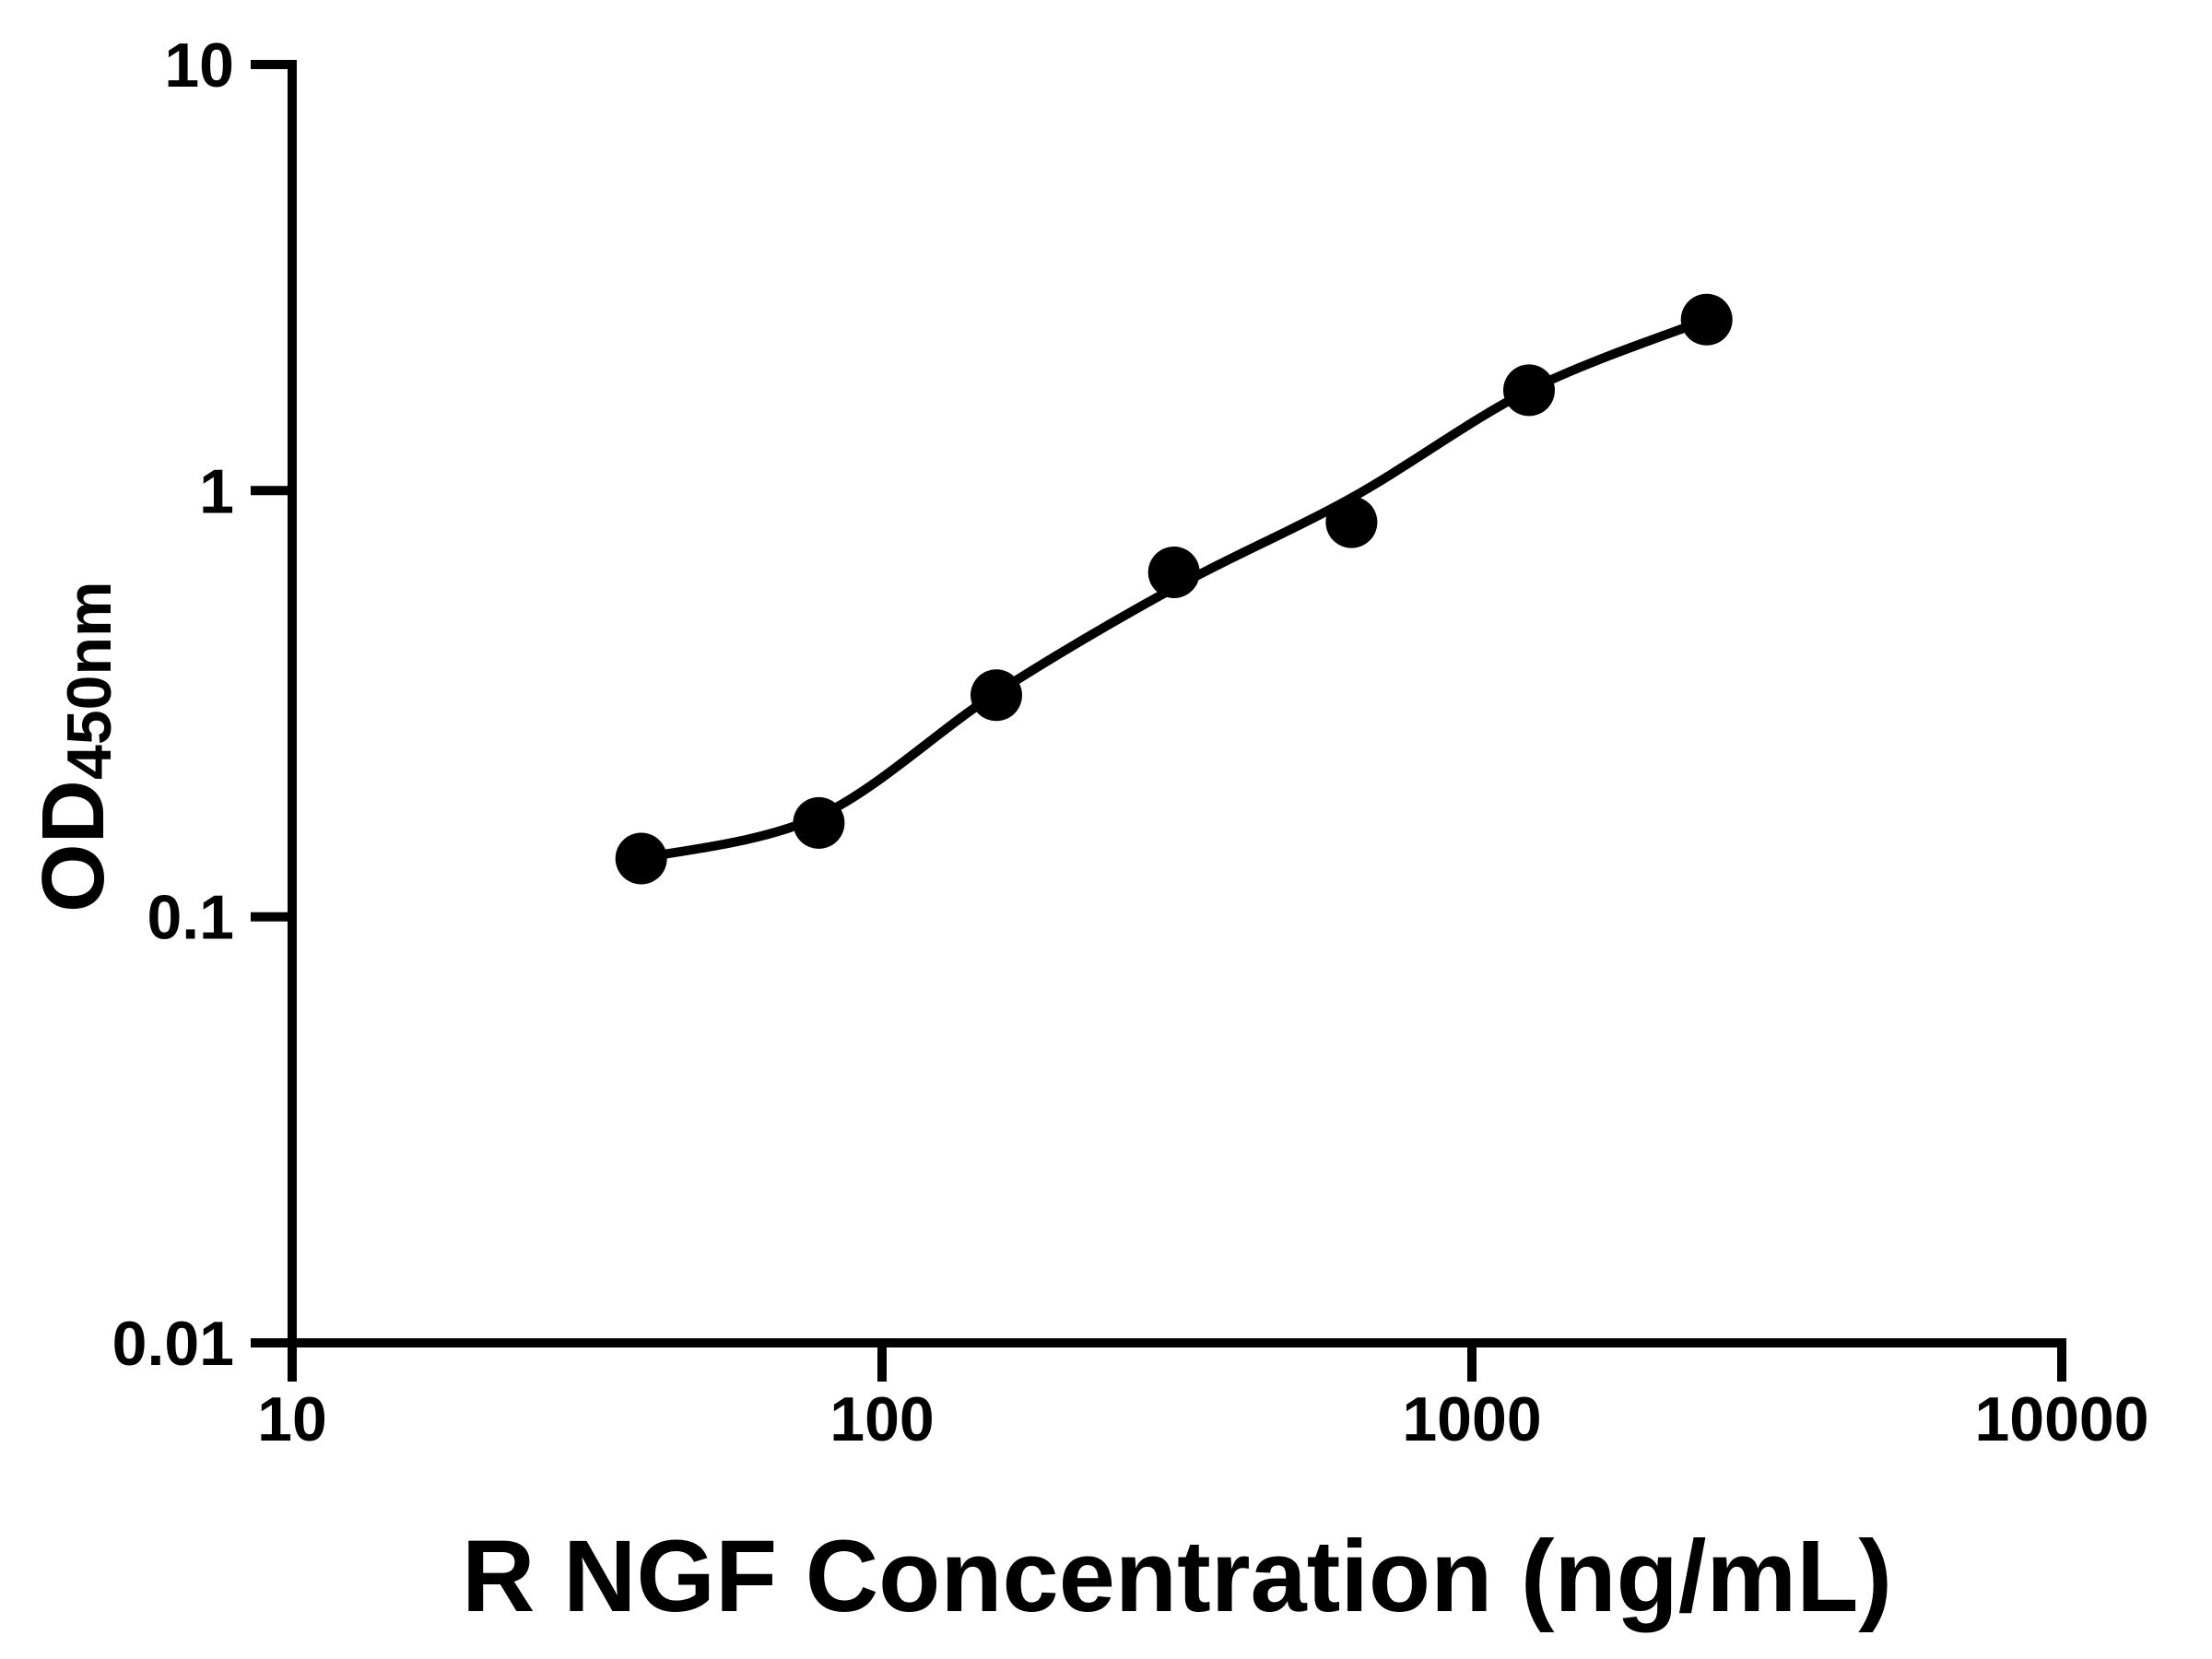 This screenshot has height=1659, width=2212. I want to click on y-tick-label: 1, so click(216, 491).